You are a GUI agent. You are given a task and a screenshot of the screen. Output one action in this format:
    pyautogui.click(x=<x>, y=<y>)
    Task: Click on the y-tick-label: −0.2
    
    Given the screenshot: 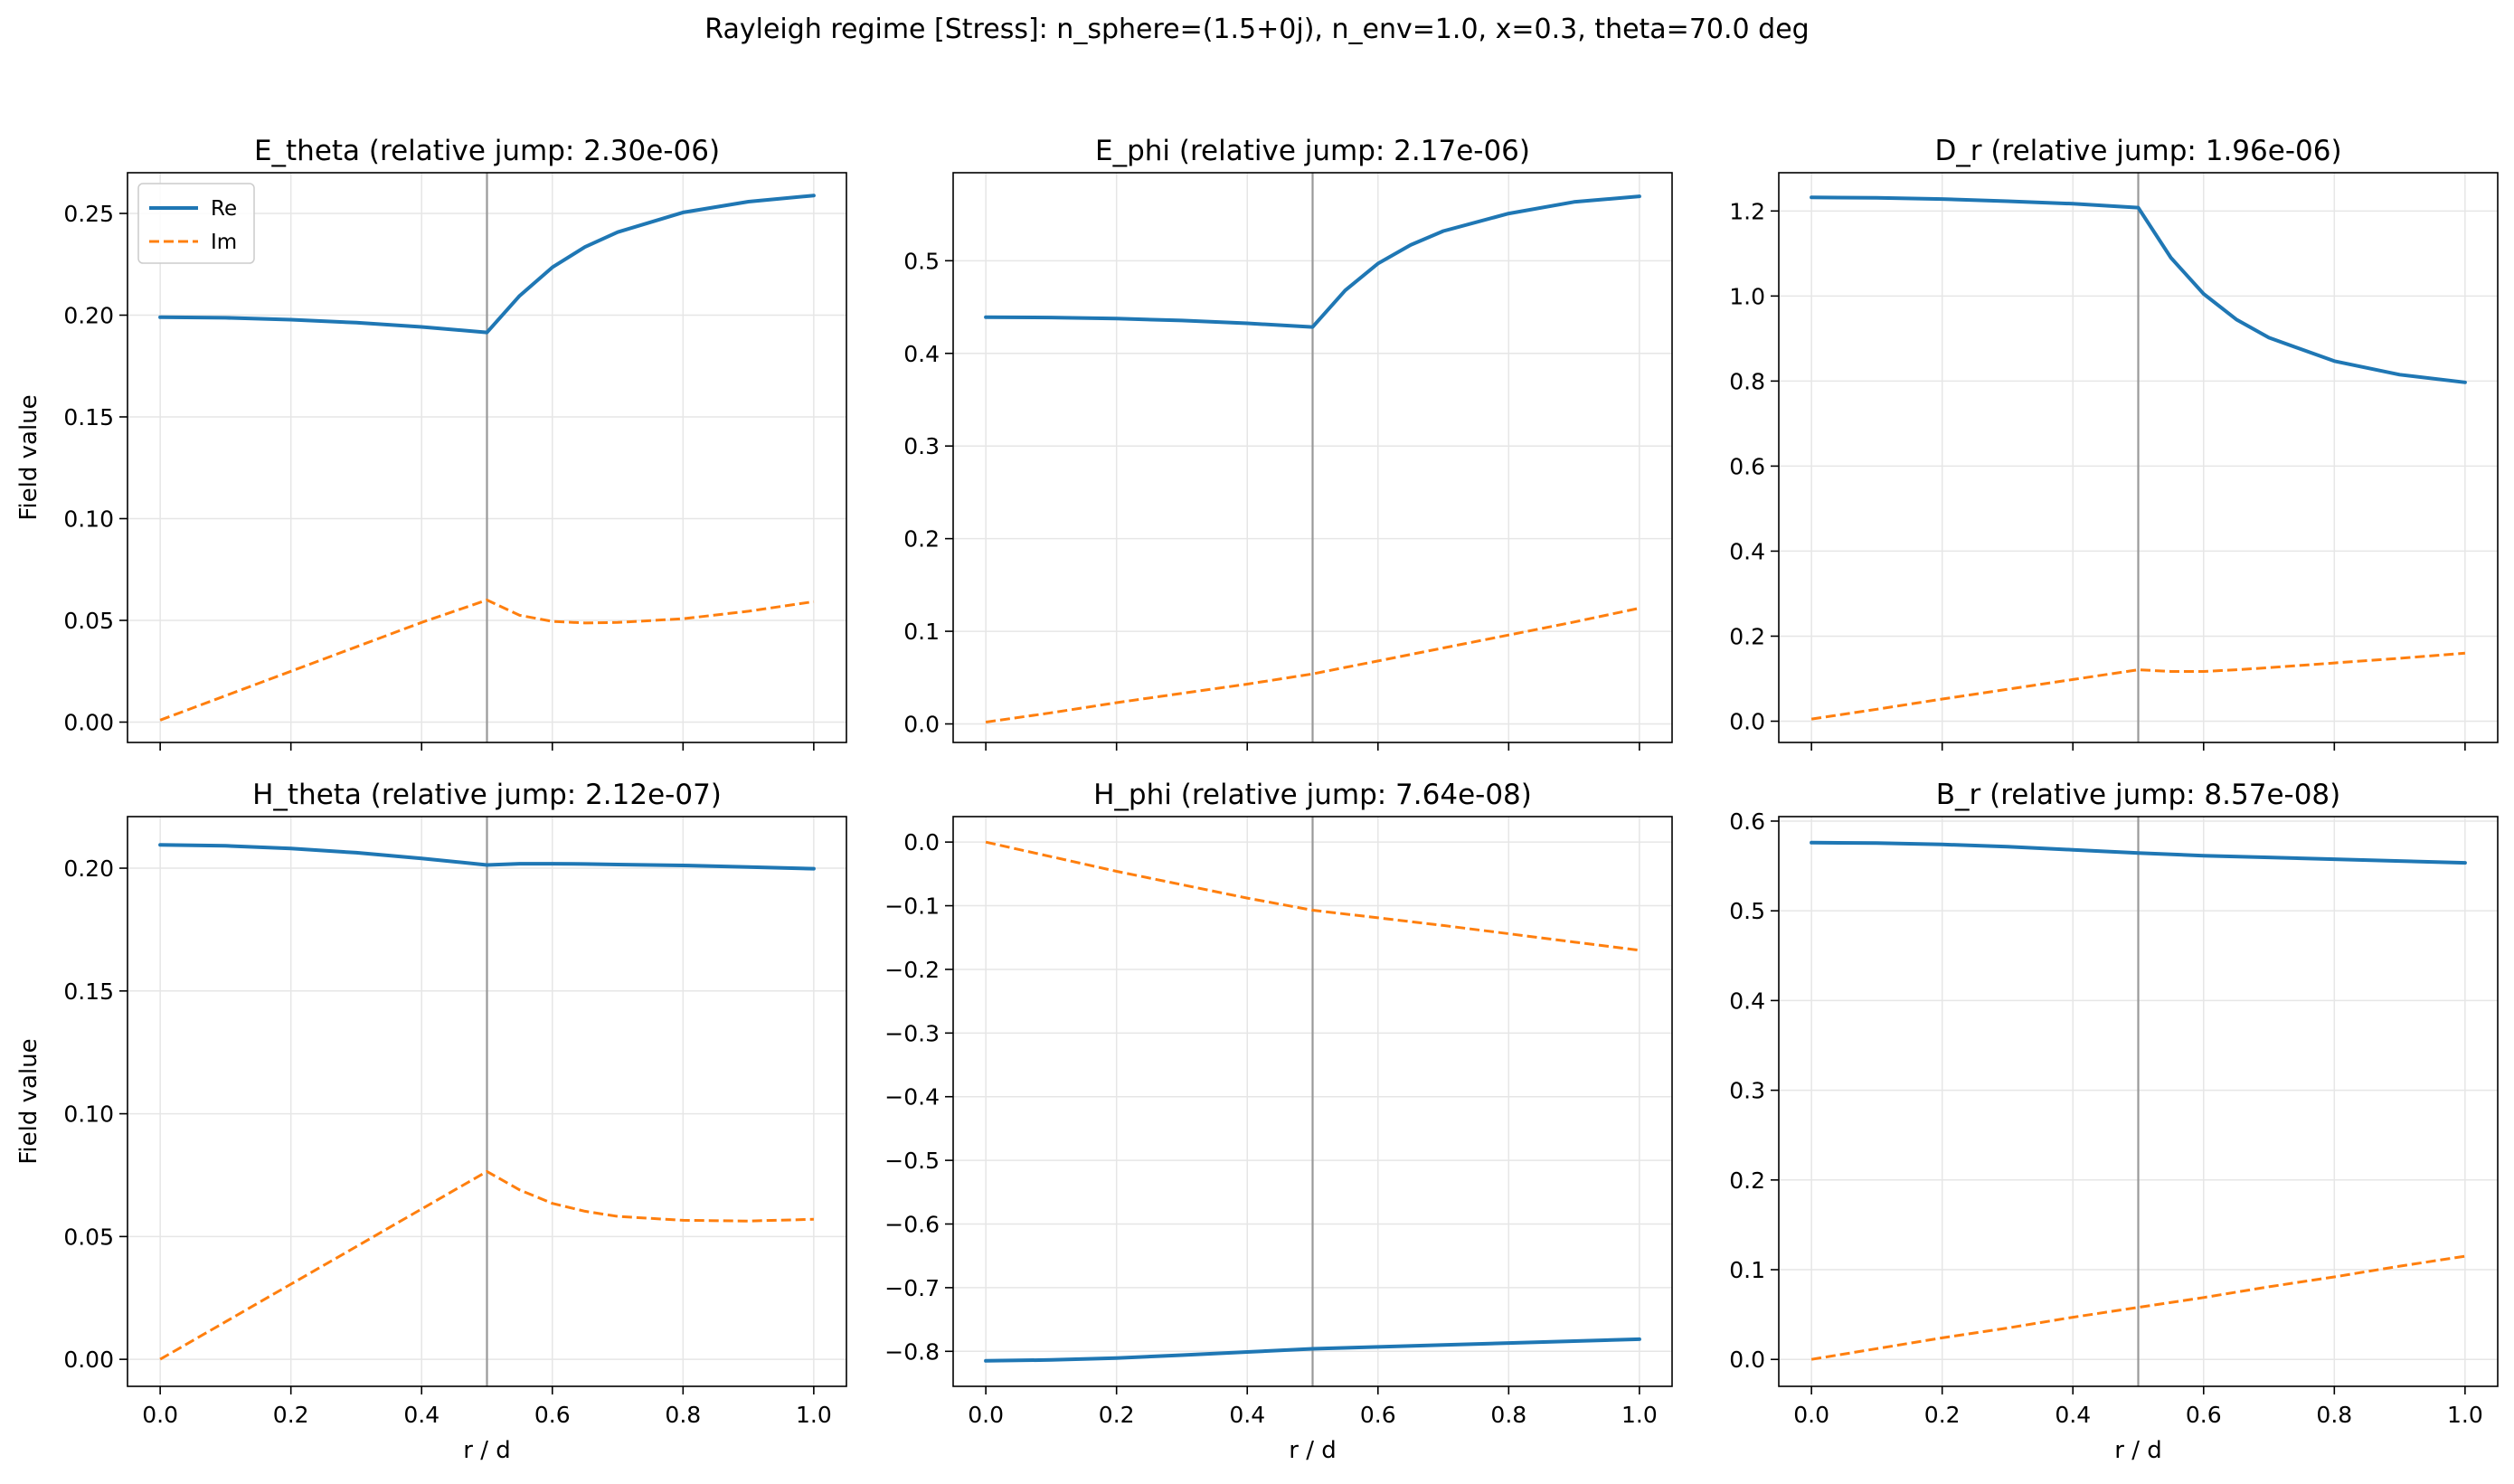 What is the action you would take?
    pyautogui.click(x=912, y=970)
    